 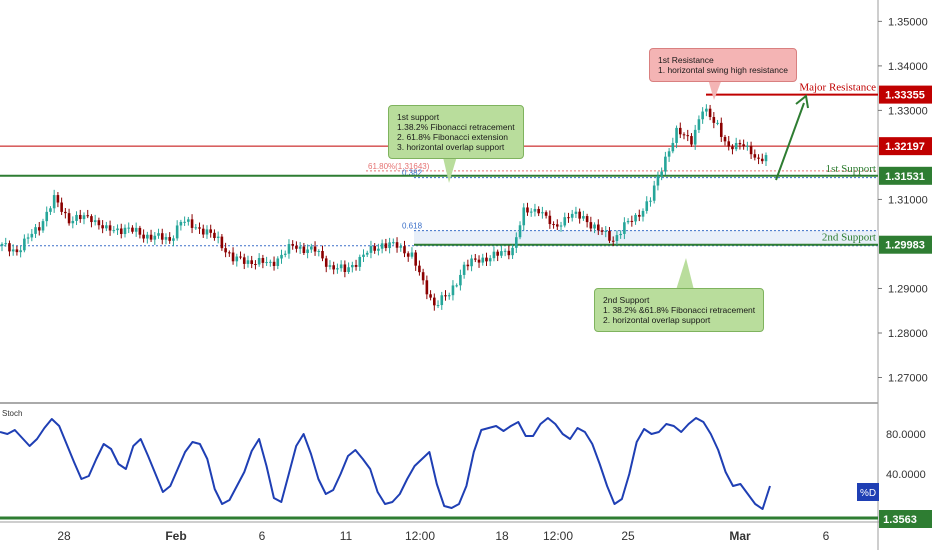 What do you see at coordinates (399, 166) in the screenshot?
I see `fib-label: 61.80%(1.31643)` at bounding box center [399, 166].